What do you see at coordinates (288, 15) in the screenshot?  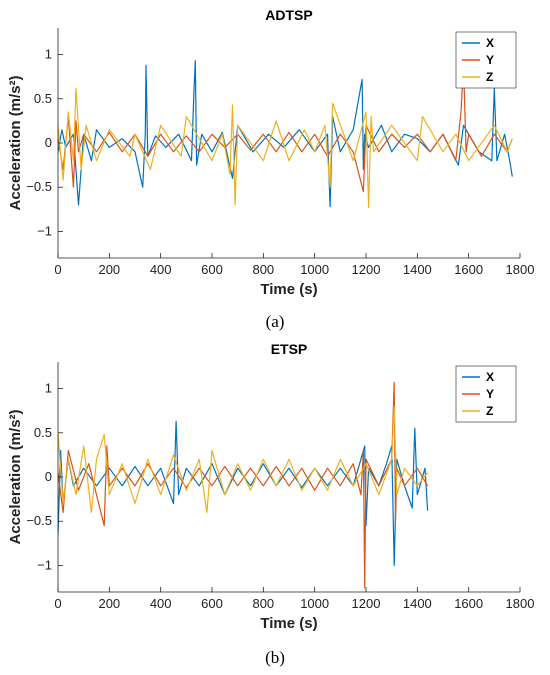 I see `chart-title: ADTSP` at bounding box center [288, 15].